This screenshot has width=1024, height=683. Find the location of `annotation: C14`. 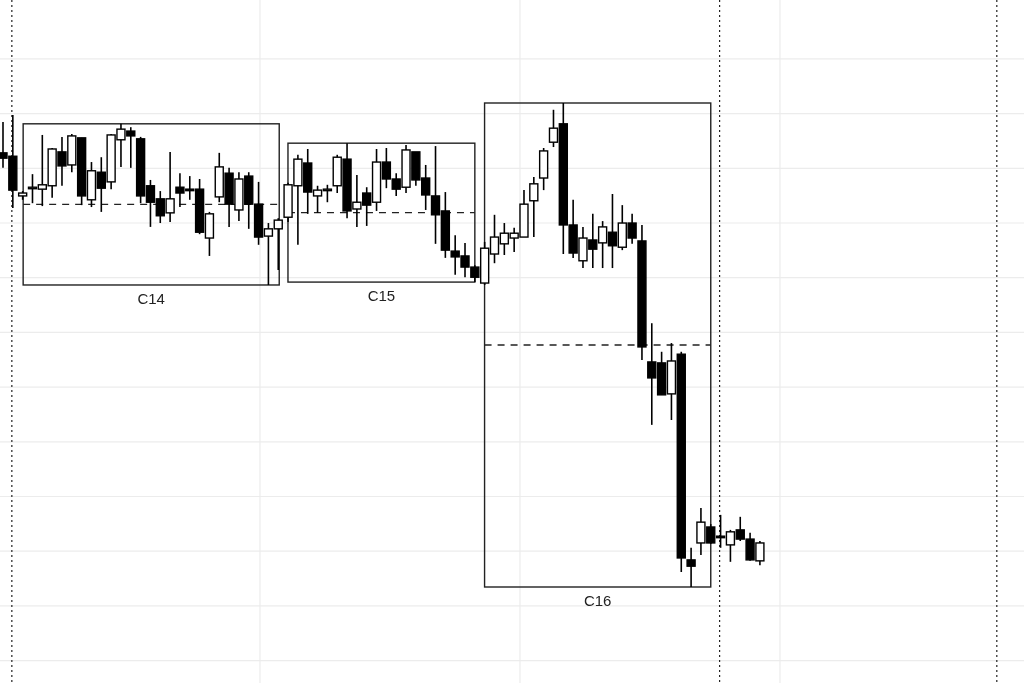

annotation: C14 is located at coordinates (151, 298).